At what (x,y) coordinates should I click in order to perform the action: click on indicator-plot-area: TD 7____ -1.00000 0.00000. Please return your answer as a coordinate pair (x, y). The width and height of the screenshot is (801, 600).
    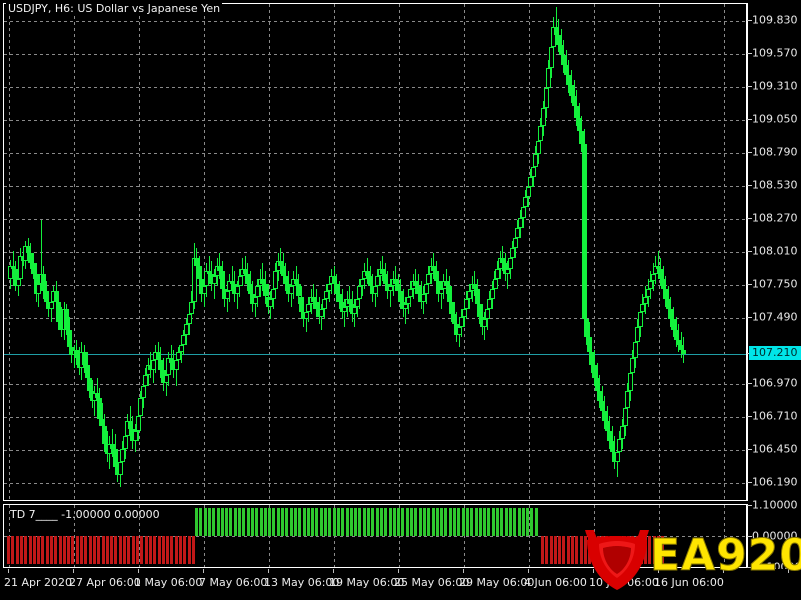
    Looking at the image, I should click on (375, 536).